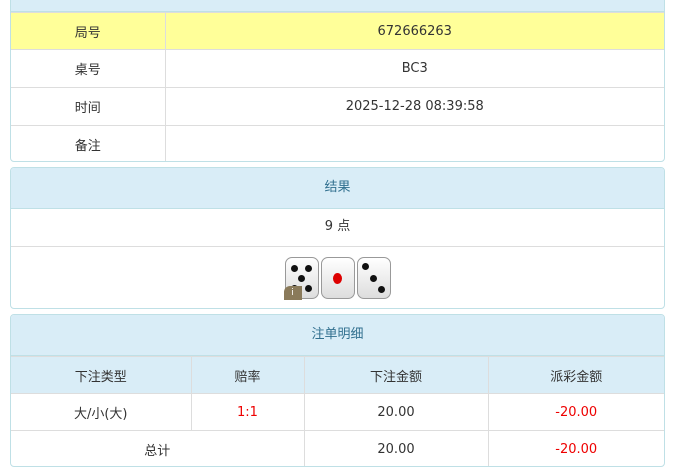 This screenshot has width=676, height=472. What do you see at coordinates (396, 412) in the screenshot?
I see `bet-amount: 20.00` at bounding box center [396, 412].